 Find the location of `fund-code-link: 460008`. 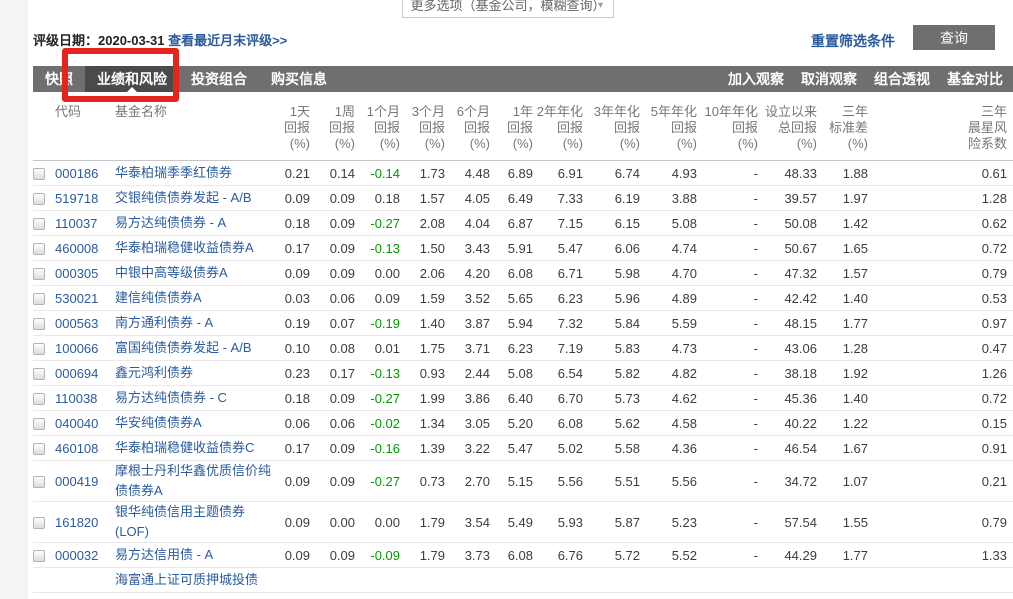

fund-code-link: 460008 is located at coordinates (77, 248).